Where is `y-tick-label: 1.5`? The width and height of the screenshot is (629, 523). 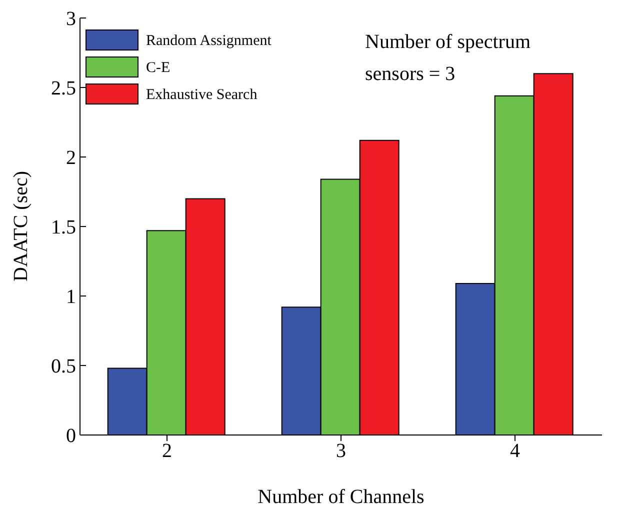 y-tick-label: 1.5 is located at coordinates (63, 227).